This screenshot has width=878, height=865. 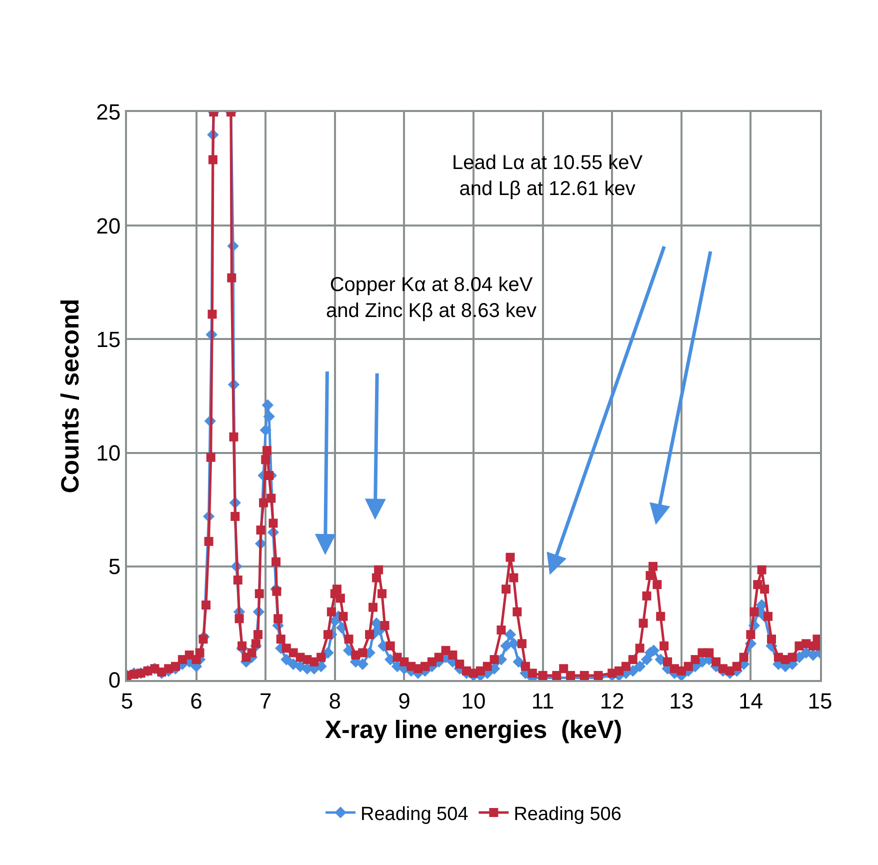 What do you see at coordinates (414, 814) in the screenshot?
I see `legend-label: Reading 504` at bounding box center [414, 814].